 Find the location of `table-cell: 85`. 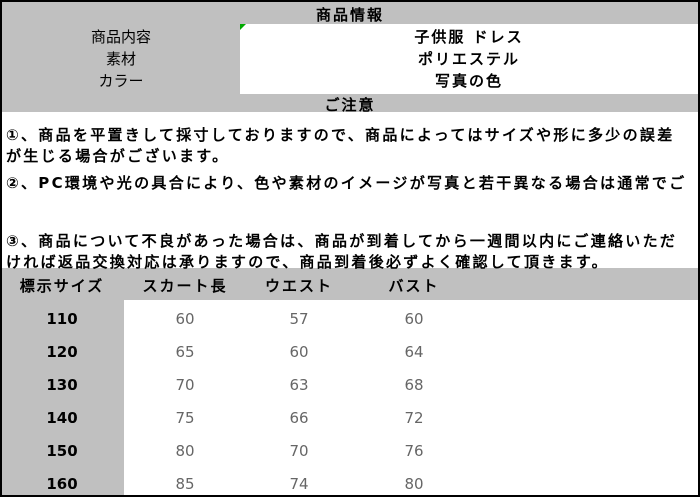

table-cell: 85 is located at coordinates (185, 484).